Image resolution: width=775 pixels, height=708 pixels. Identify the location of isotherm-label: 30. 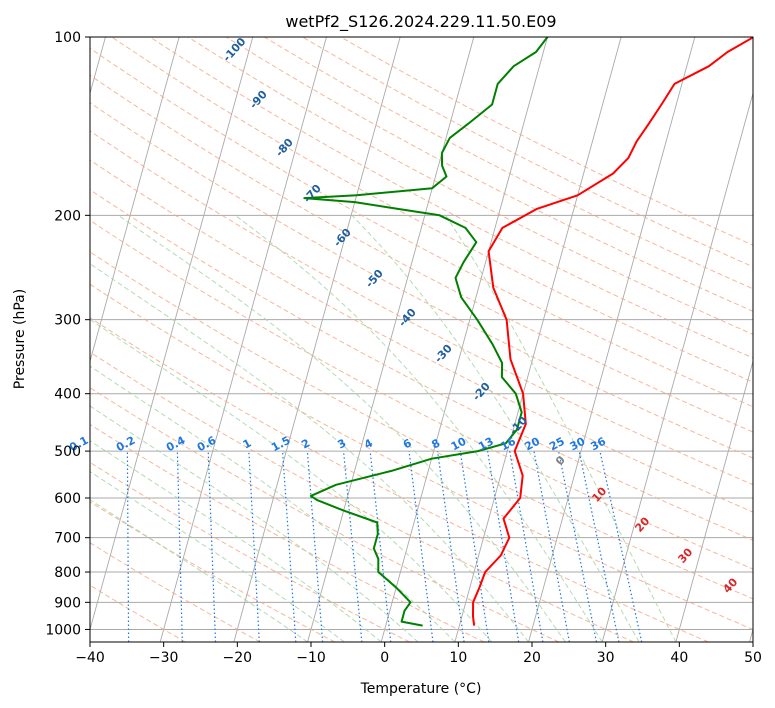
(685, 555).